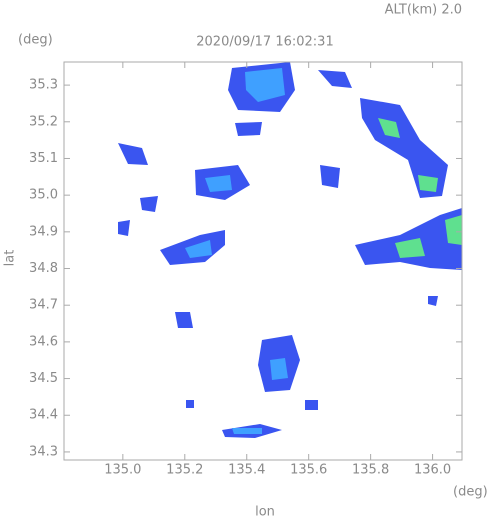  Describe the element at coordinates (432, 470) in the screenshot. I see `x-tick-label: 136.0` at that location.